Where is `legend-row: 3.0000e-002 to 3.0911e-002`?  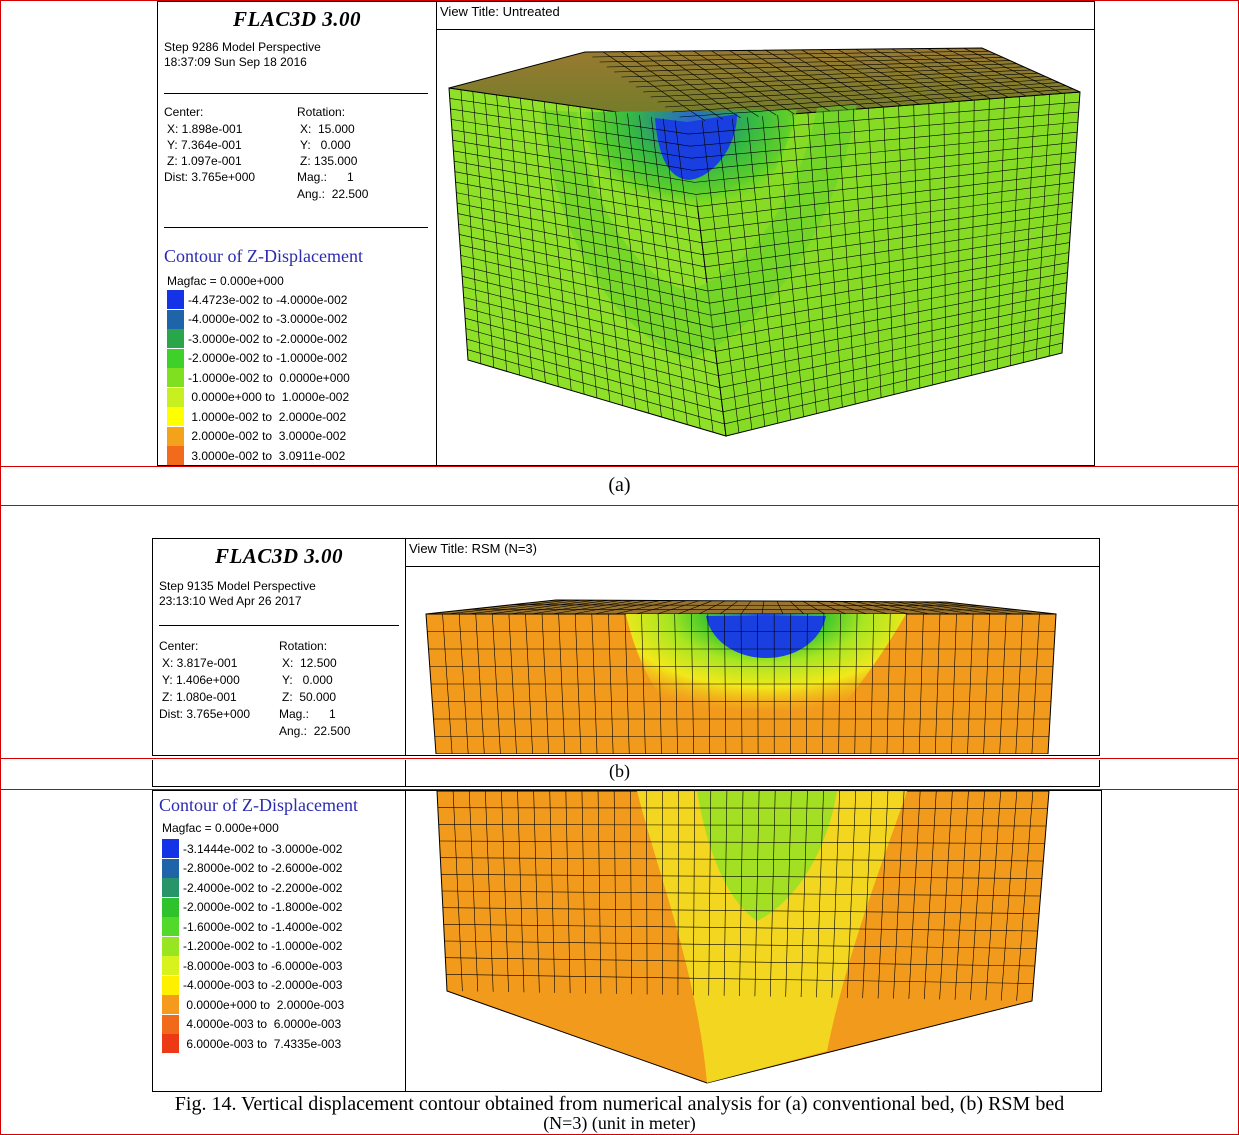 legend-row: 3.0000e-002 to 3.0911e-002 is located at coordinates (256, 455).